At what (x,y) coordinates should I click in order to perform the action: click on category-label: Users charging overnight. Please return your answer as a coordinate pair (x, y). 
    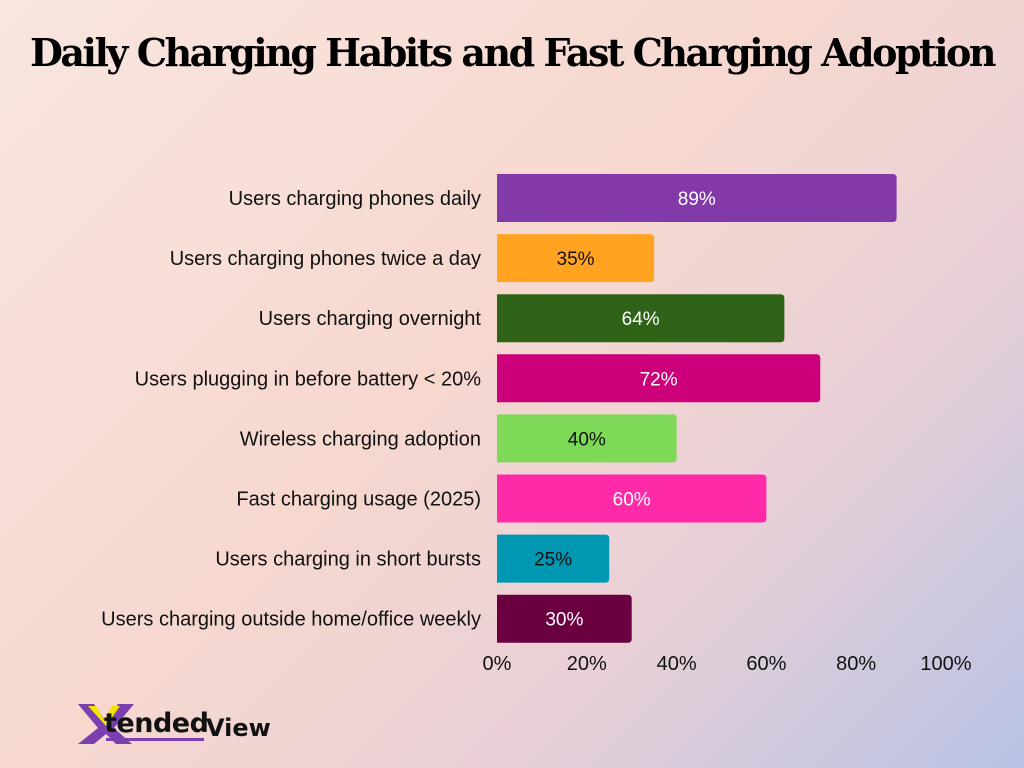
    Looking at the image, I should click on (370, 319).